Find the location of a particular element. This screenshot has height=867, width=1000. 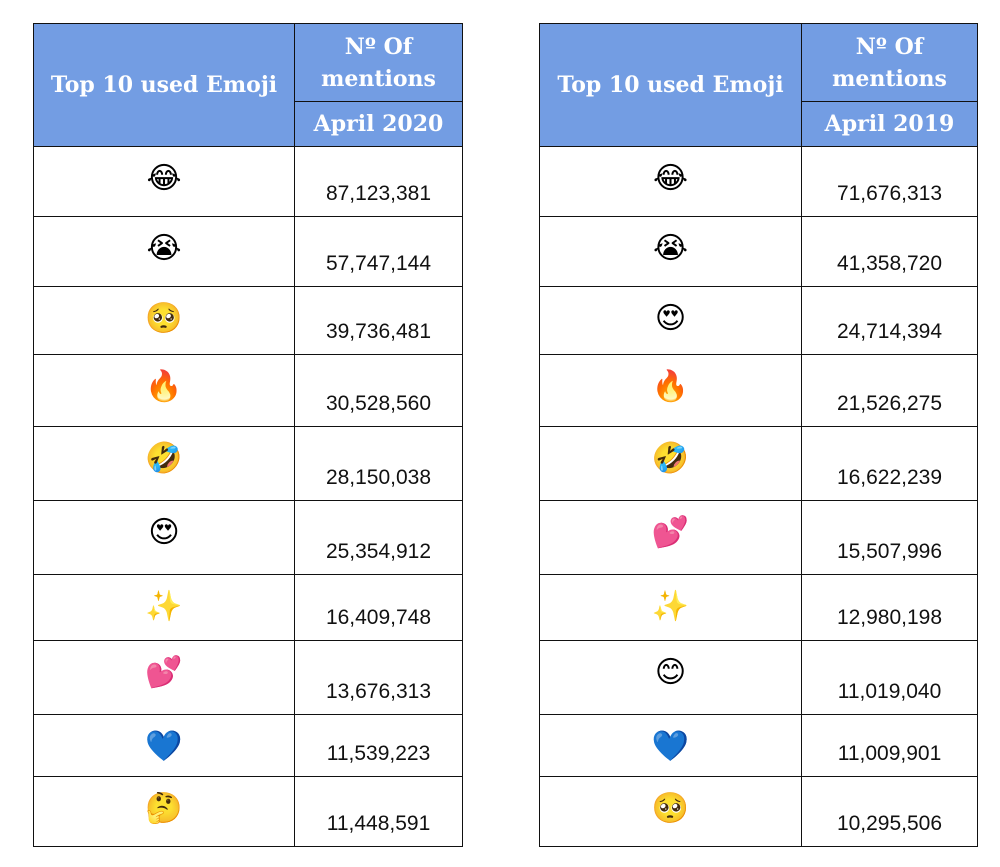

mention-count: 11,009,901 is located at coordinates (889, 745).